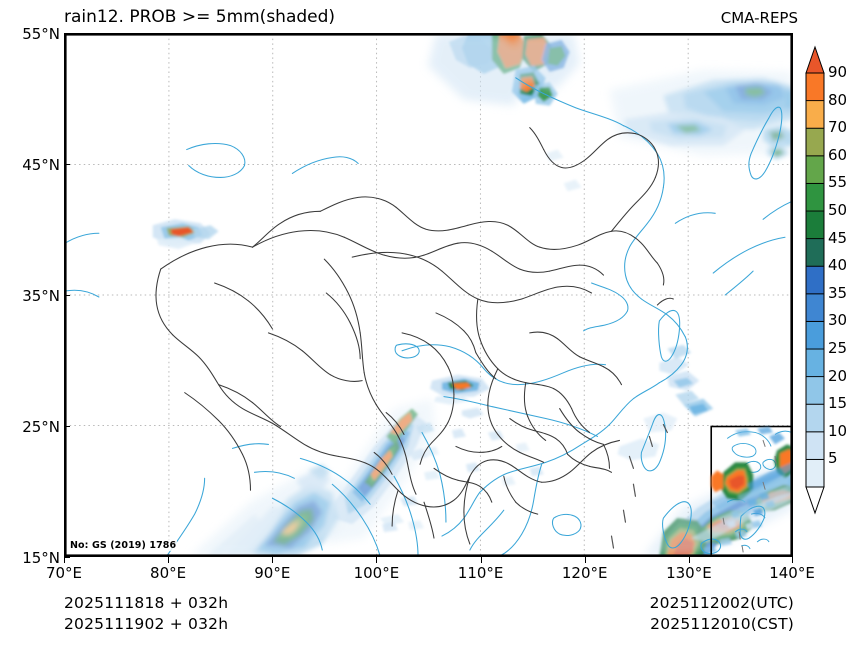 This screenshot has width=860, height=647. I want to click on x-tick-label-120e: 120°E, so click(584, 573).